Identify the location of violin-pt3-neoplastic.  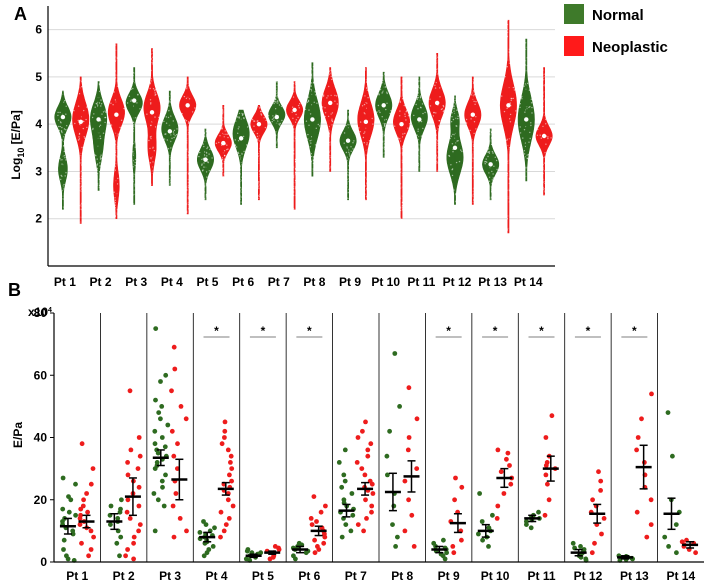
(152, 117).